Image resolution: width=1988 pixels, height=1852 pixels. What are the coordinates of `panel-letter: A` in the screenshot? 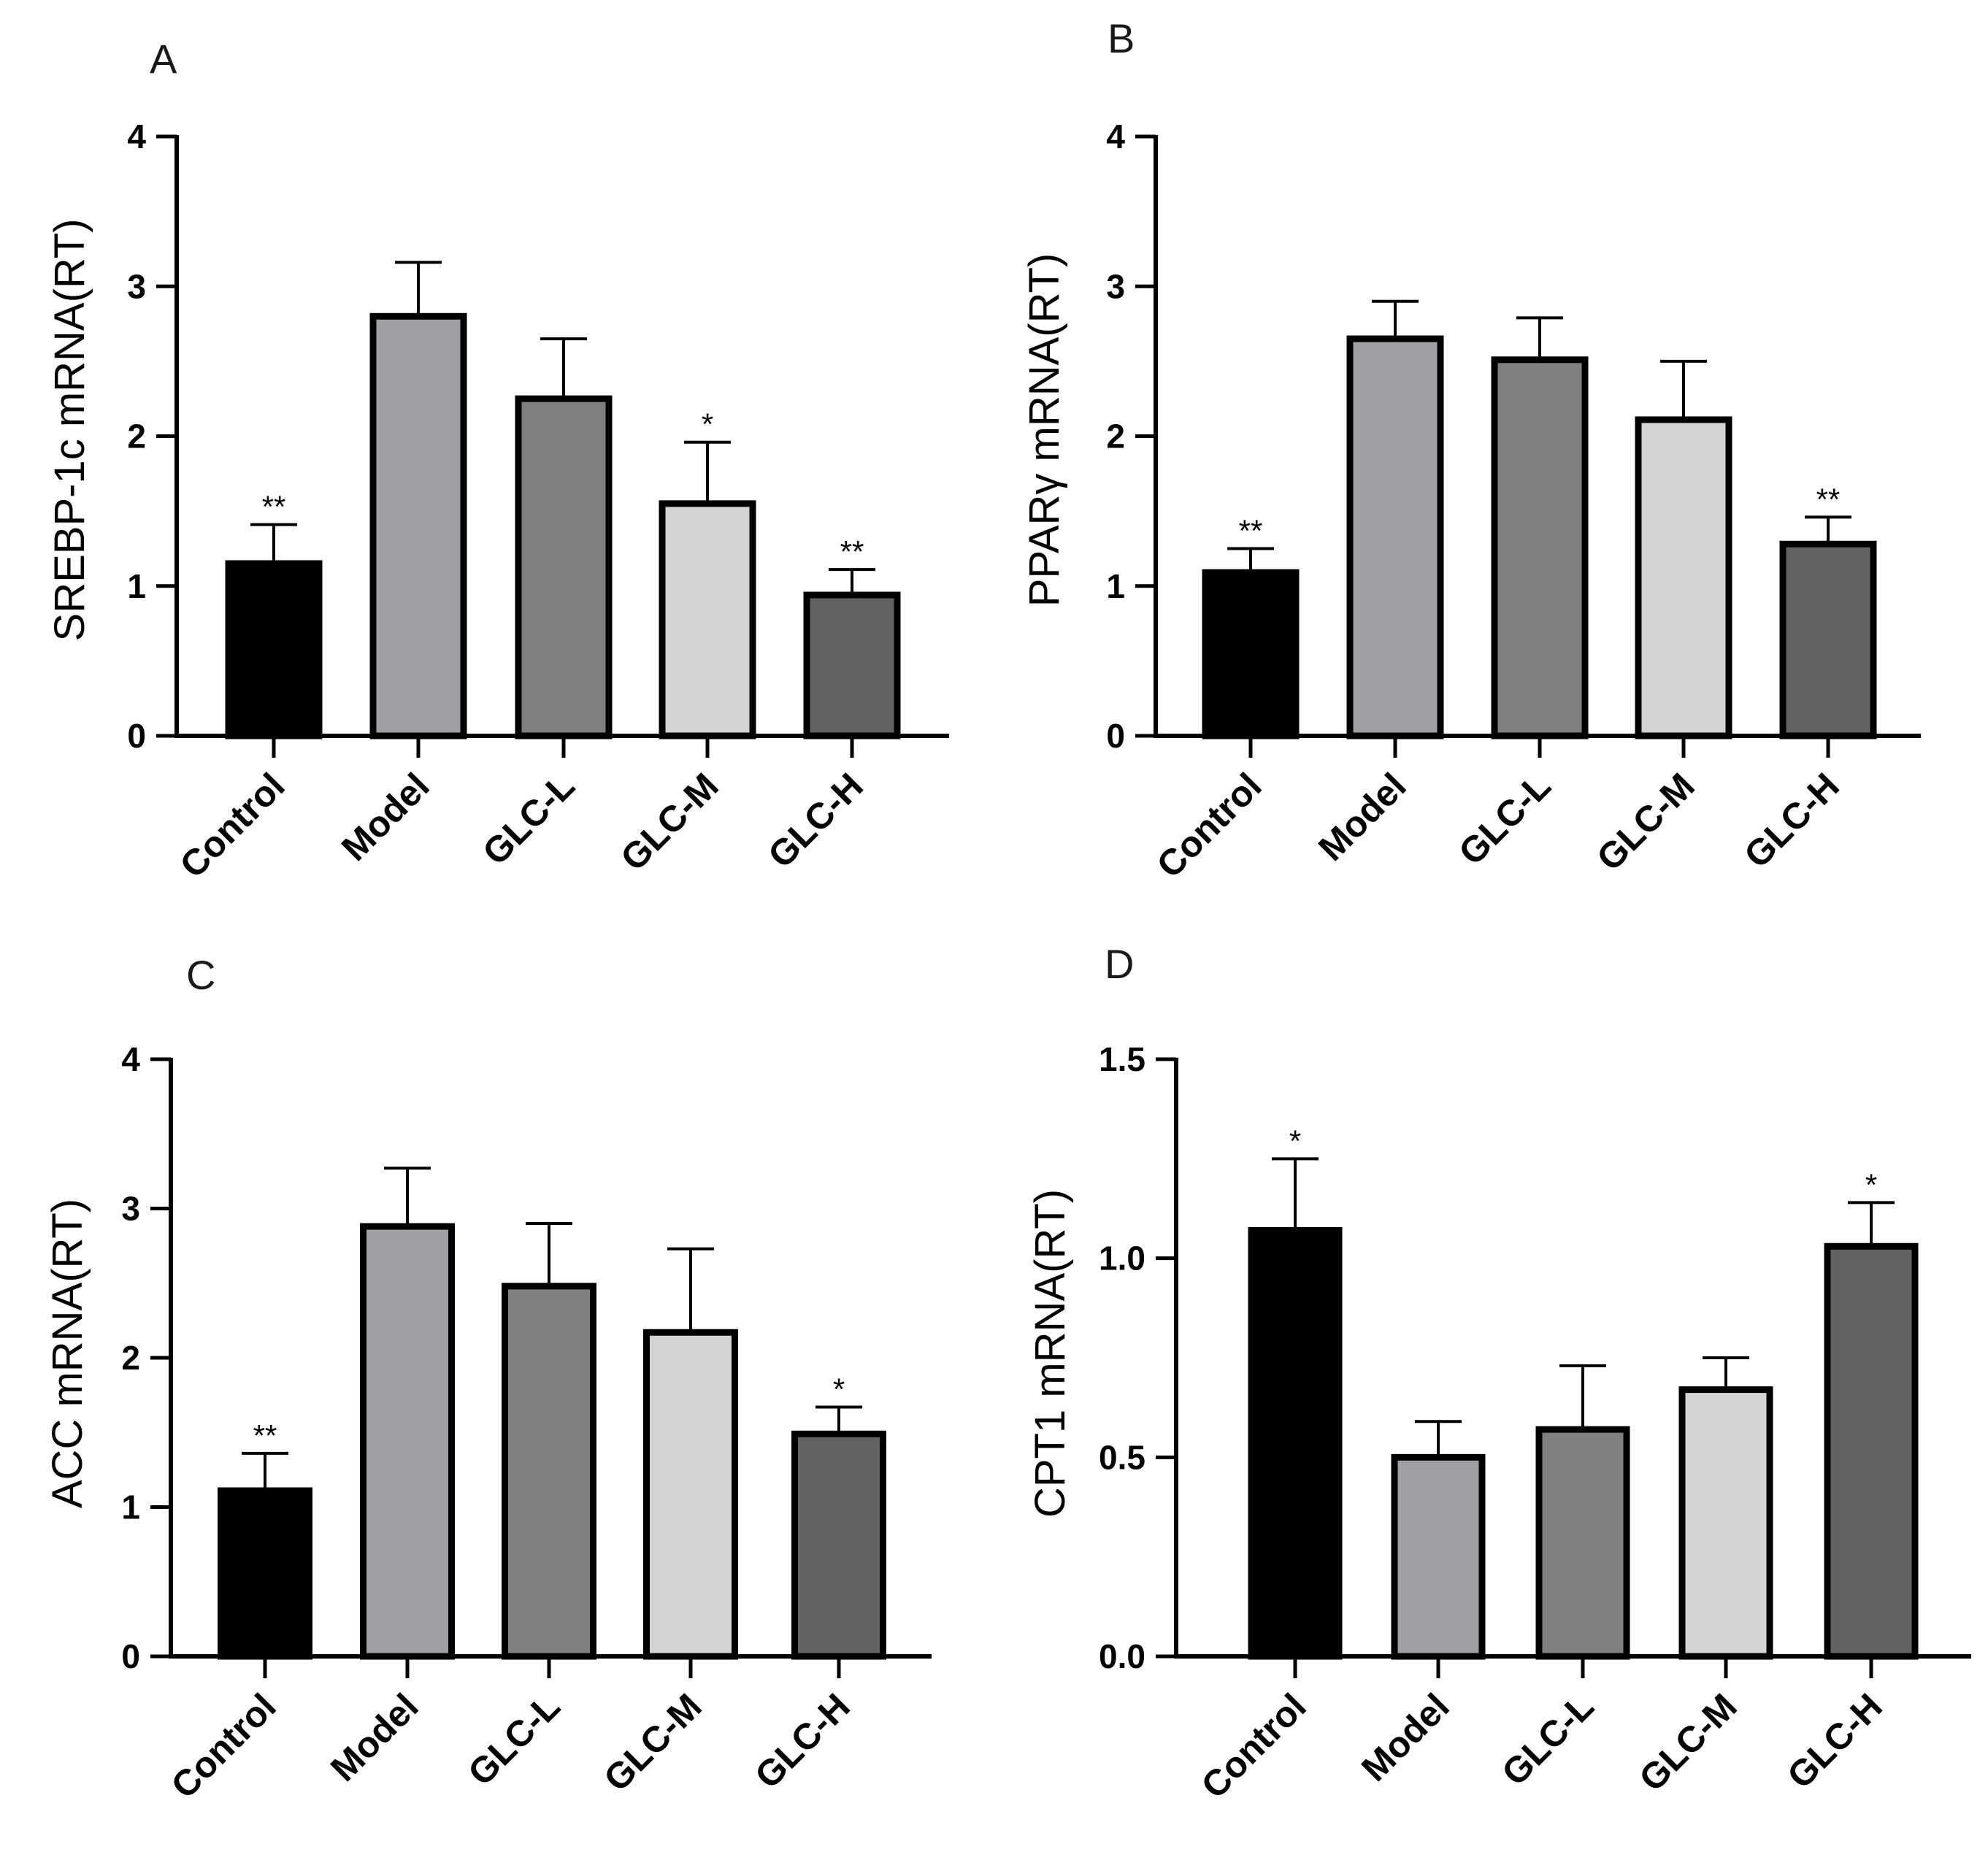 It's located at (163, 59).